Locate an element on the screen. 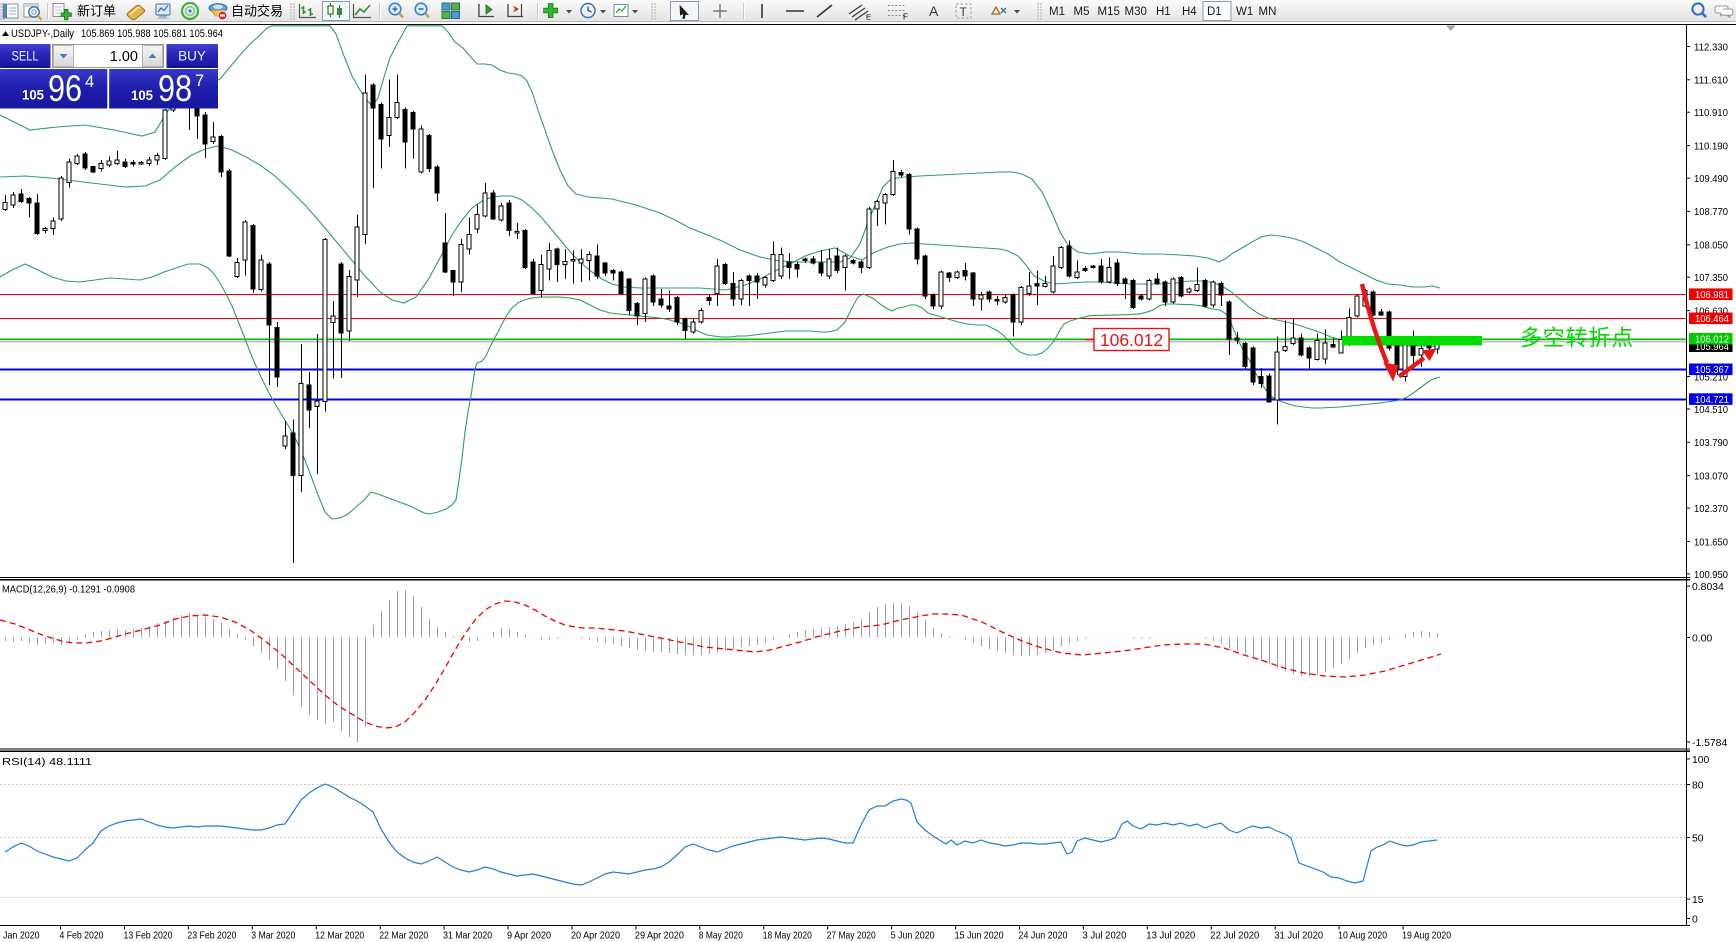  svg-text: -1.5784 is located at coordinates (1709, 743).